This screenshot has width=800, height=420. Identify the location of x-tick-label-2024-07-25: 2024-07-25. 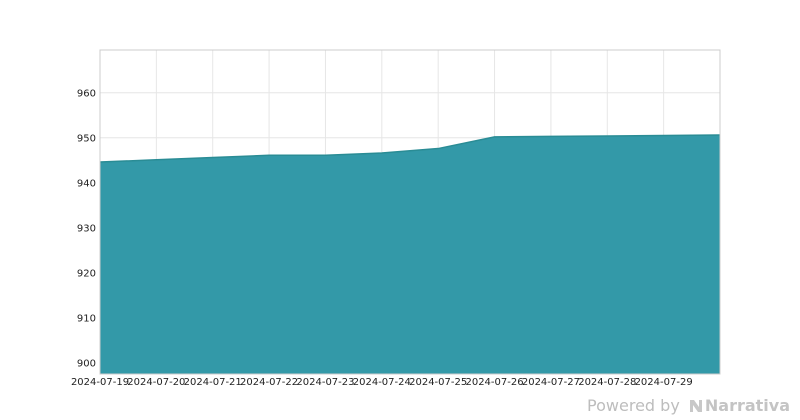
(438, 382).